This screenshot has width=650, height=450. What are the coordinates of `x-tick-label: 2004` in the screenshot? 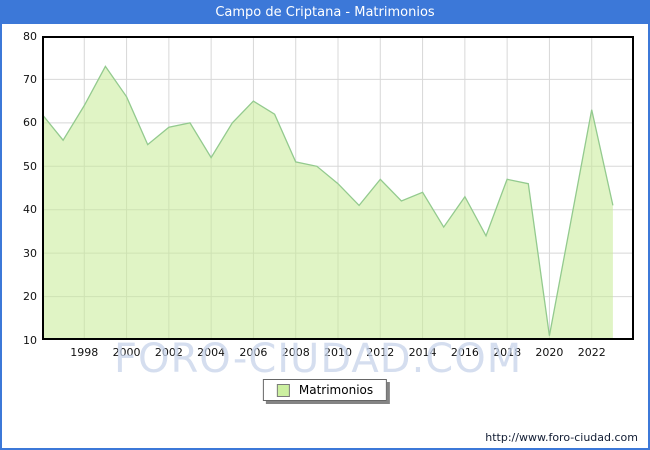 It's located at (211, 352).